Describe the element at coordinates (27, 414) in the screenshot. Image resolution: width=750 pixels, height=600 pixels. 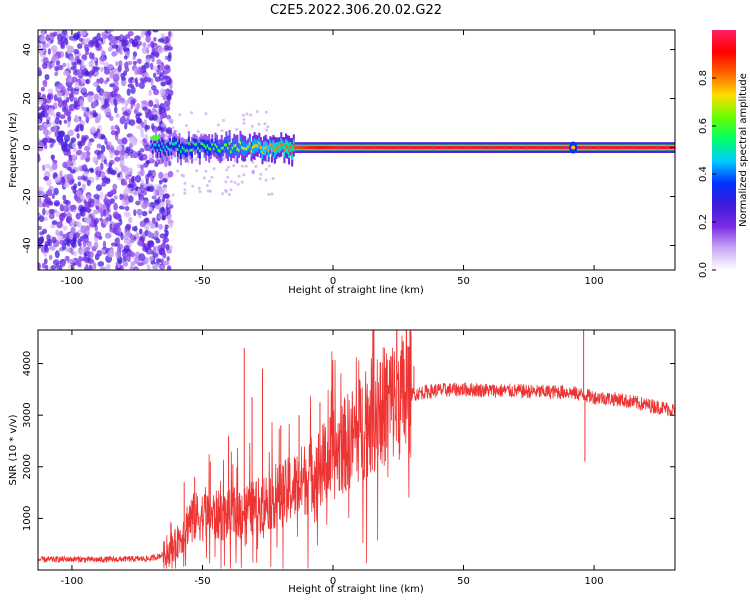
I see `snr-y-tick-label: 3000` at that location.